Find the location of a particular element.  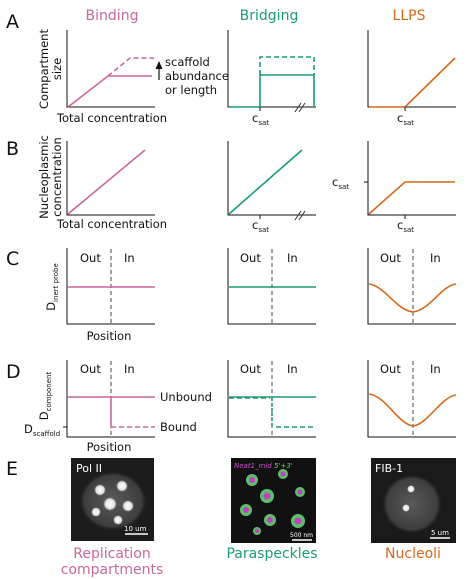

b-binding-axes is located at coordinates (110, 178).